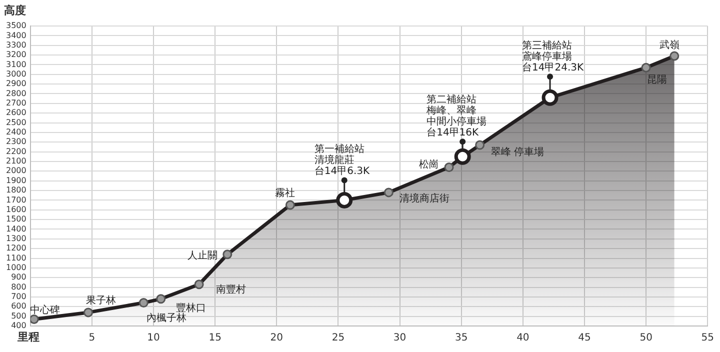 This screenshot has width=720, height=352. What do you see at coordinates (16, 83) in the screenshot?
I see `y-tick-label: 2900` at bounding box center [16, 83].